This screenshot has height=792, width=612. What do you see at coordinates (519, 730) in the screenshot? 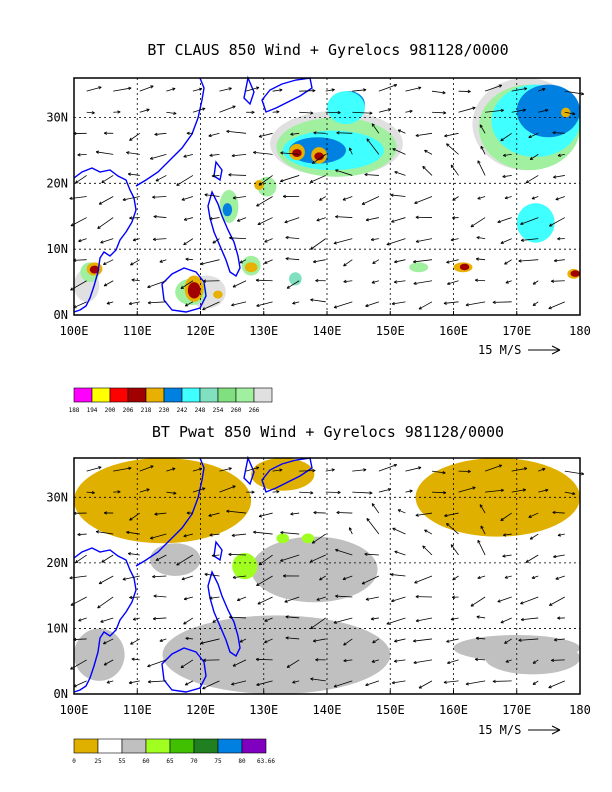
I see `vector-reference: 15 M/S` at bounding box center [519, 730].